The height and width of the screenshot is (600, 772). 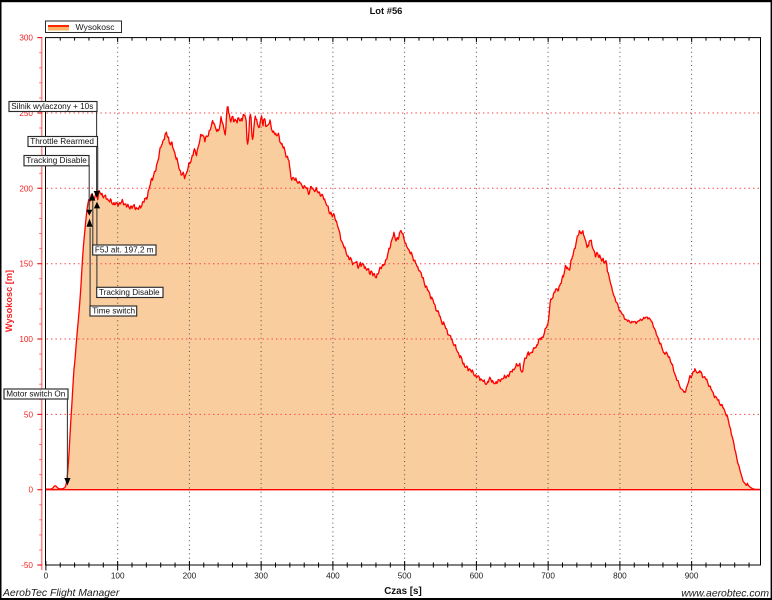 What do you see at coordinates (96, 27) in the screenshot?
I see `svg-text: Wysokosc` at bounding box center [96, 27].